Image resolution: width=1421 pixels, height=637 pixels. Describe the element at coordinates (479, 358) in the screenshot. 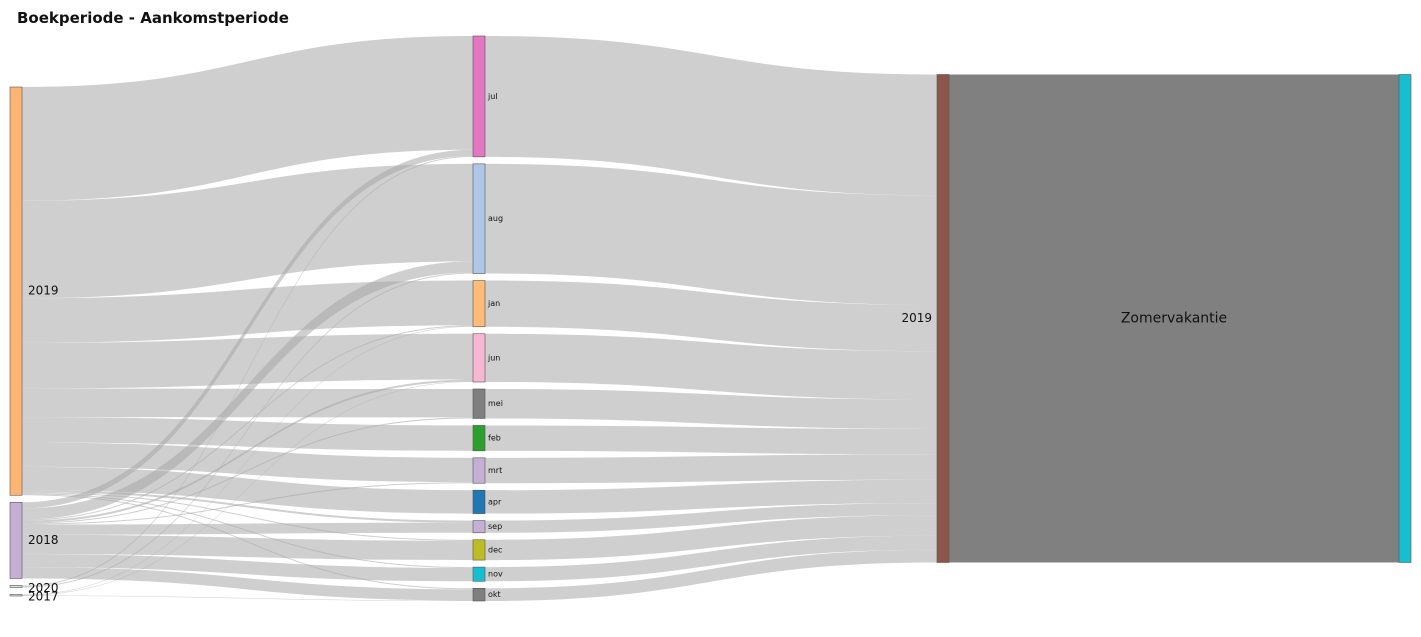

I see `node-jun` at that location.